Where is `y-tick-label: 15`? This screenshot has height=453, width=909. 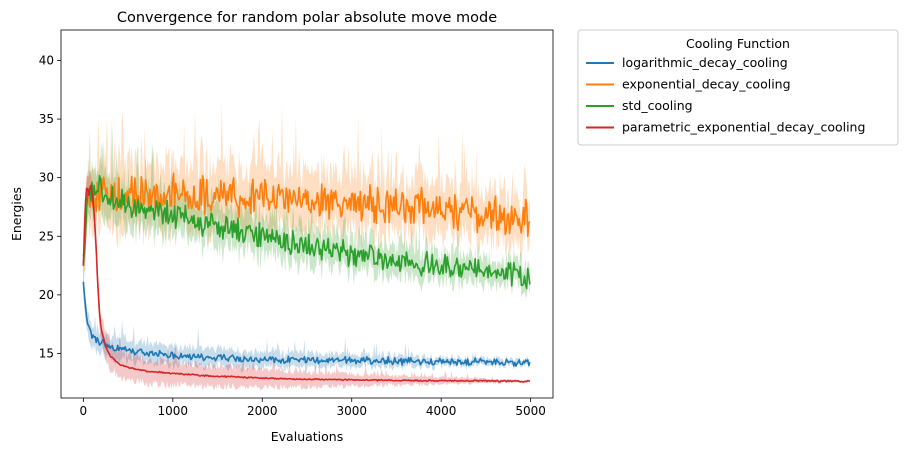 y-tick-label: 15 is located at coordinates (46, 353).